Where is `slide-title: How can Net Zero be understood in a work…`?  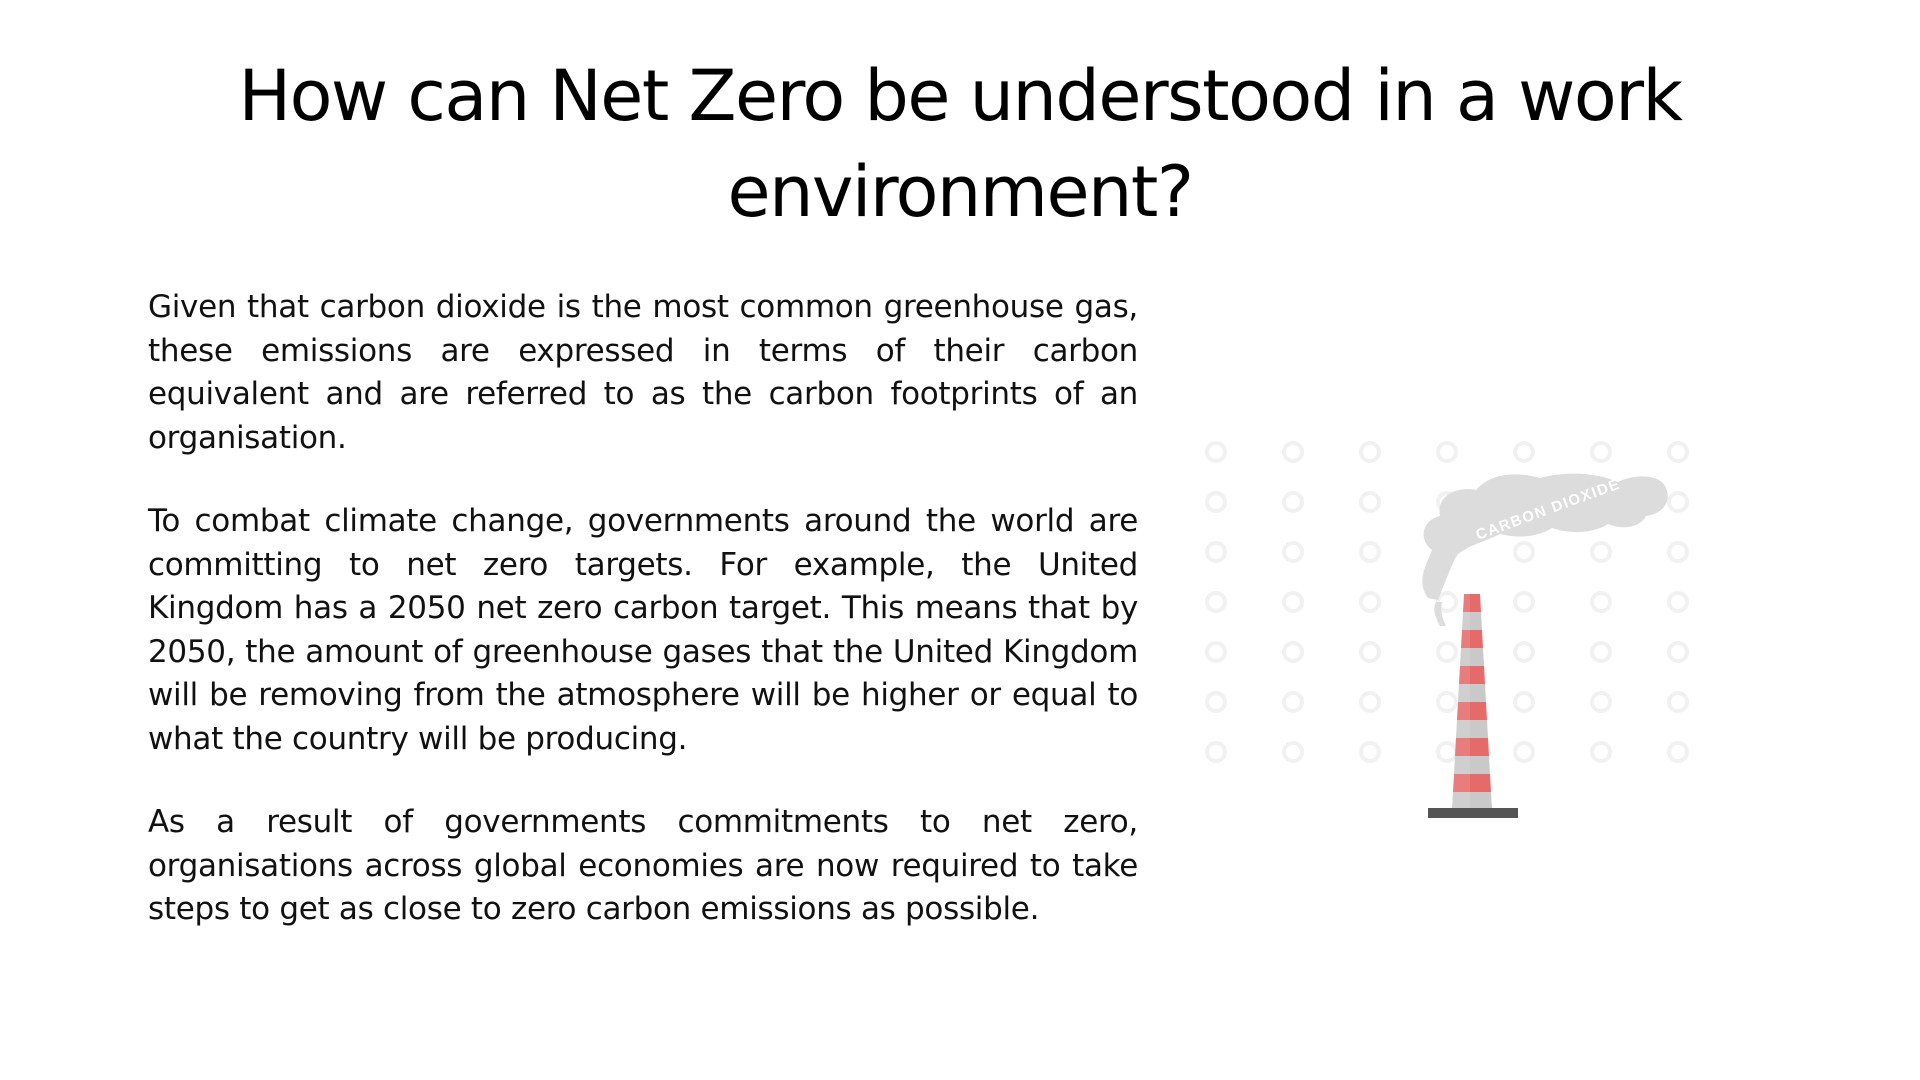 slide-title: How can Net Zero be understood in a work… is located at coordinates (960, 144).